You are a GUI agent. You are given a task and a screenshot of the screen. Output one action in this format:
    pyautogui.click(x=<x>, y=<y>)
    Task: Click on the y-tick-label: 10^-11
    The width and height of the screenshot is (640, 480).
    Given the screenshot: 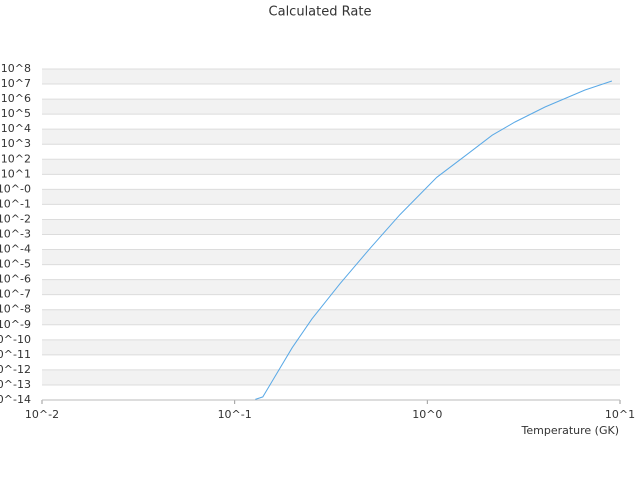 What is the action you would take?
    pyautogui.click(x=15, y=354)
    